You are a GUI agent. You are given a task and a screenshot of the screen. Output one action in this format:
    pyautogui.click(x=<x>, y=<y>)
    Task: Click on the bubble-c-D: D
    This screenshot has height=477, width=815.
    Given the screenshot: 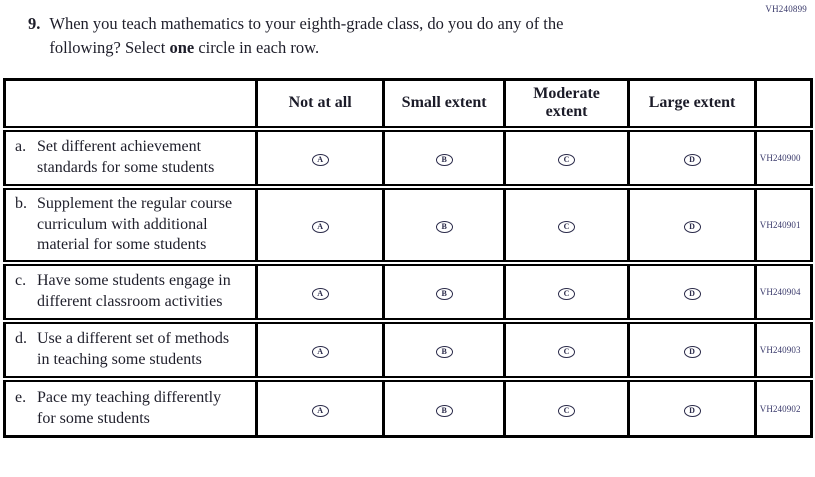 What is the action you would take?
    pyautogui.click(x=692, y=293)
    